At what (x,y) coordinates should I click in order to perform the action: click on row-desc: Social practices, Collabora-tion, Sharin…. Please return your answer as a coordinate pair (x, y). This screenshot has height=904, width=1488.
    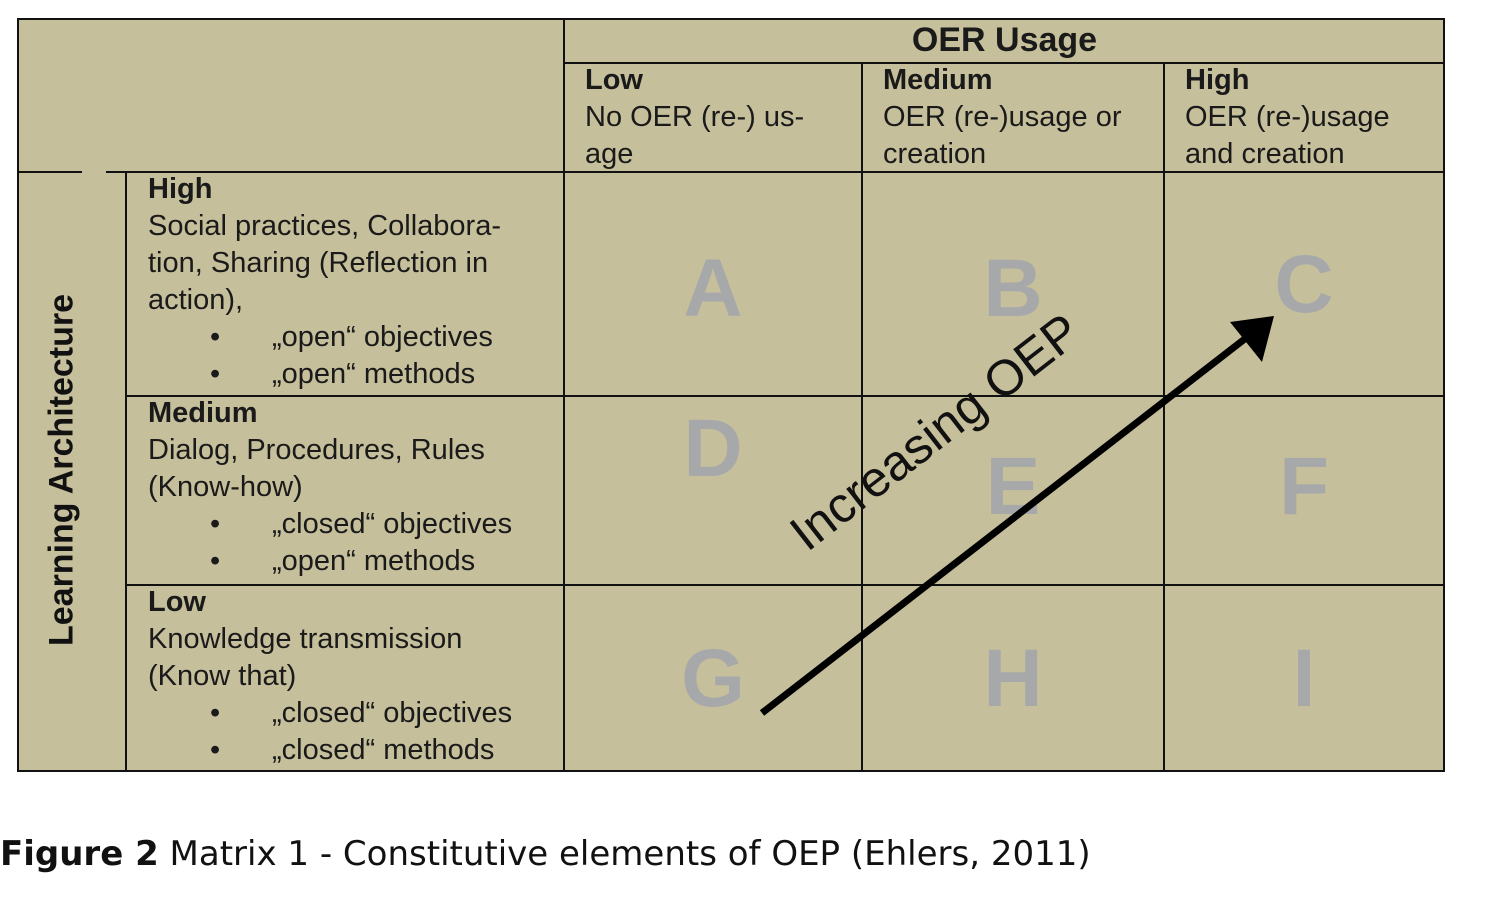
    Looking at the image, I should click on (324, 263).